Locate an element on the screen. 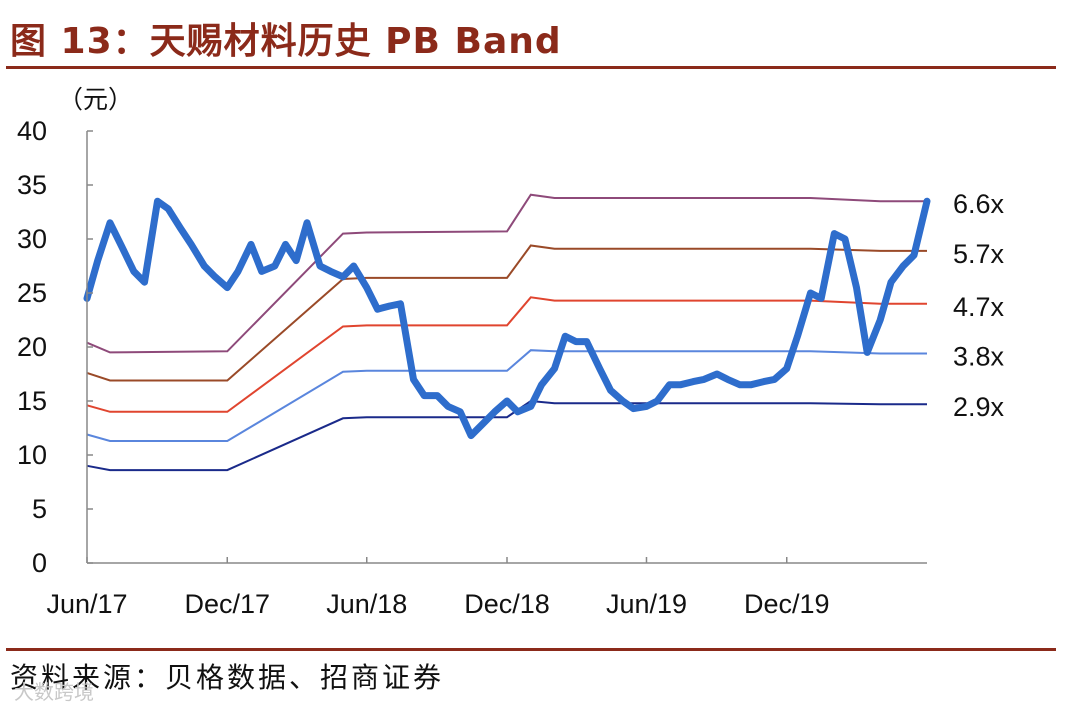 The width and height of the screenshot is (1080, 713). band-line-4-7x is located at coordinates (506, 354).